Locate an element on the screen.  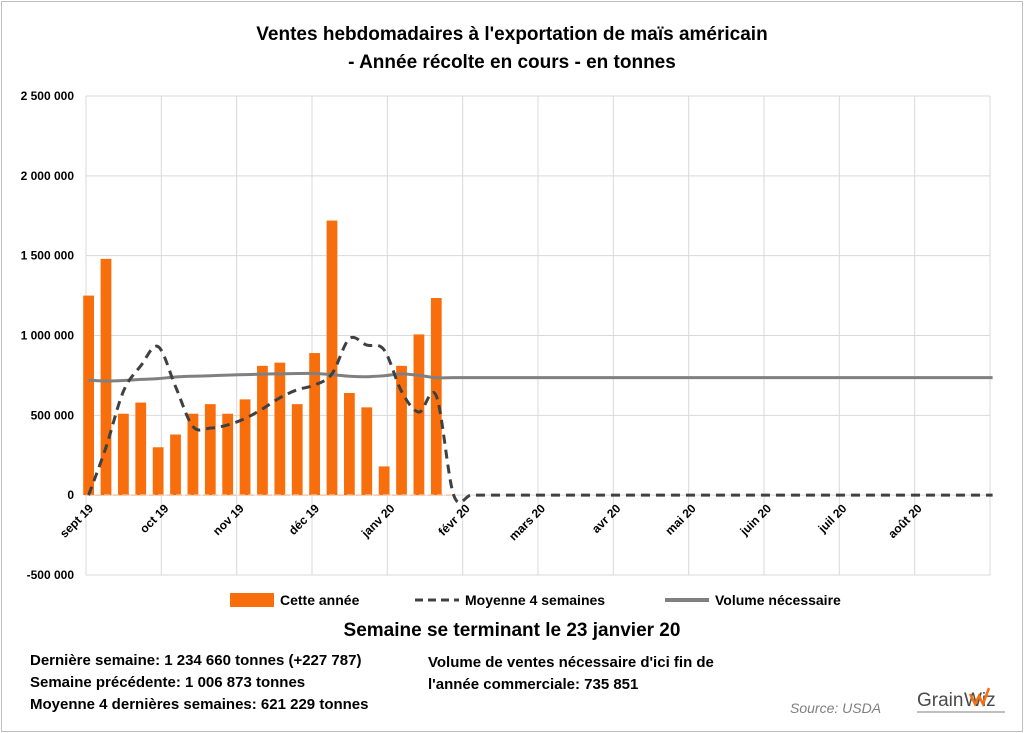
x-tick-label: nov 19 is located at coordinates (228, 519).